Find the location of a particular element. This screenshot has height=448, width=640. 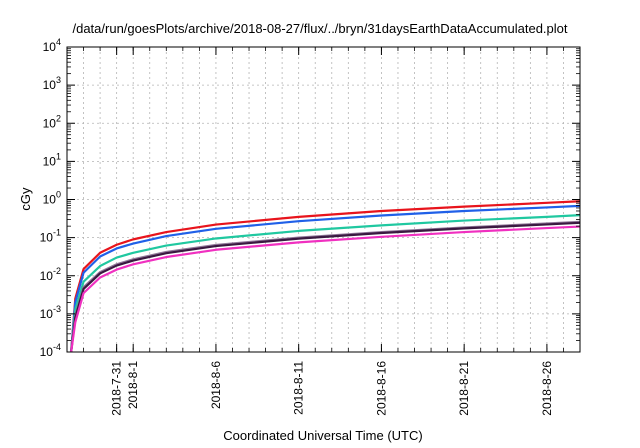

y-axis-label: cGy is located at coordinates (25, 199).